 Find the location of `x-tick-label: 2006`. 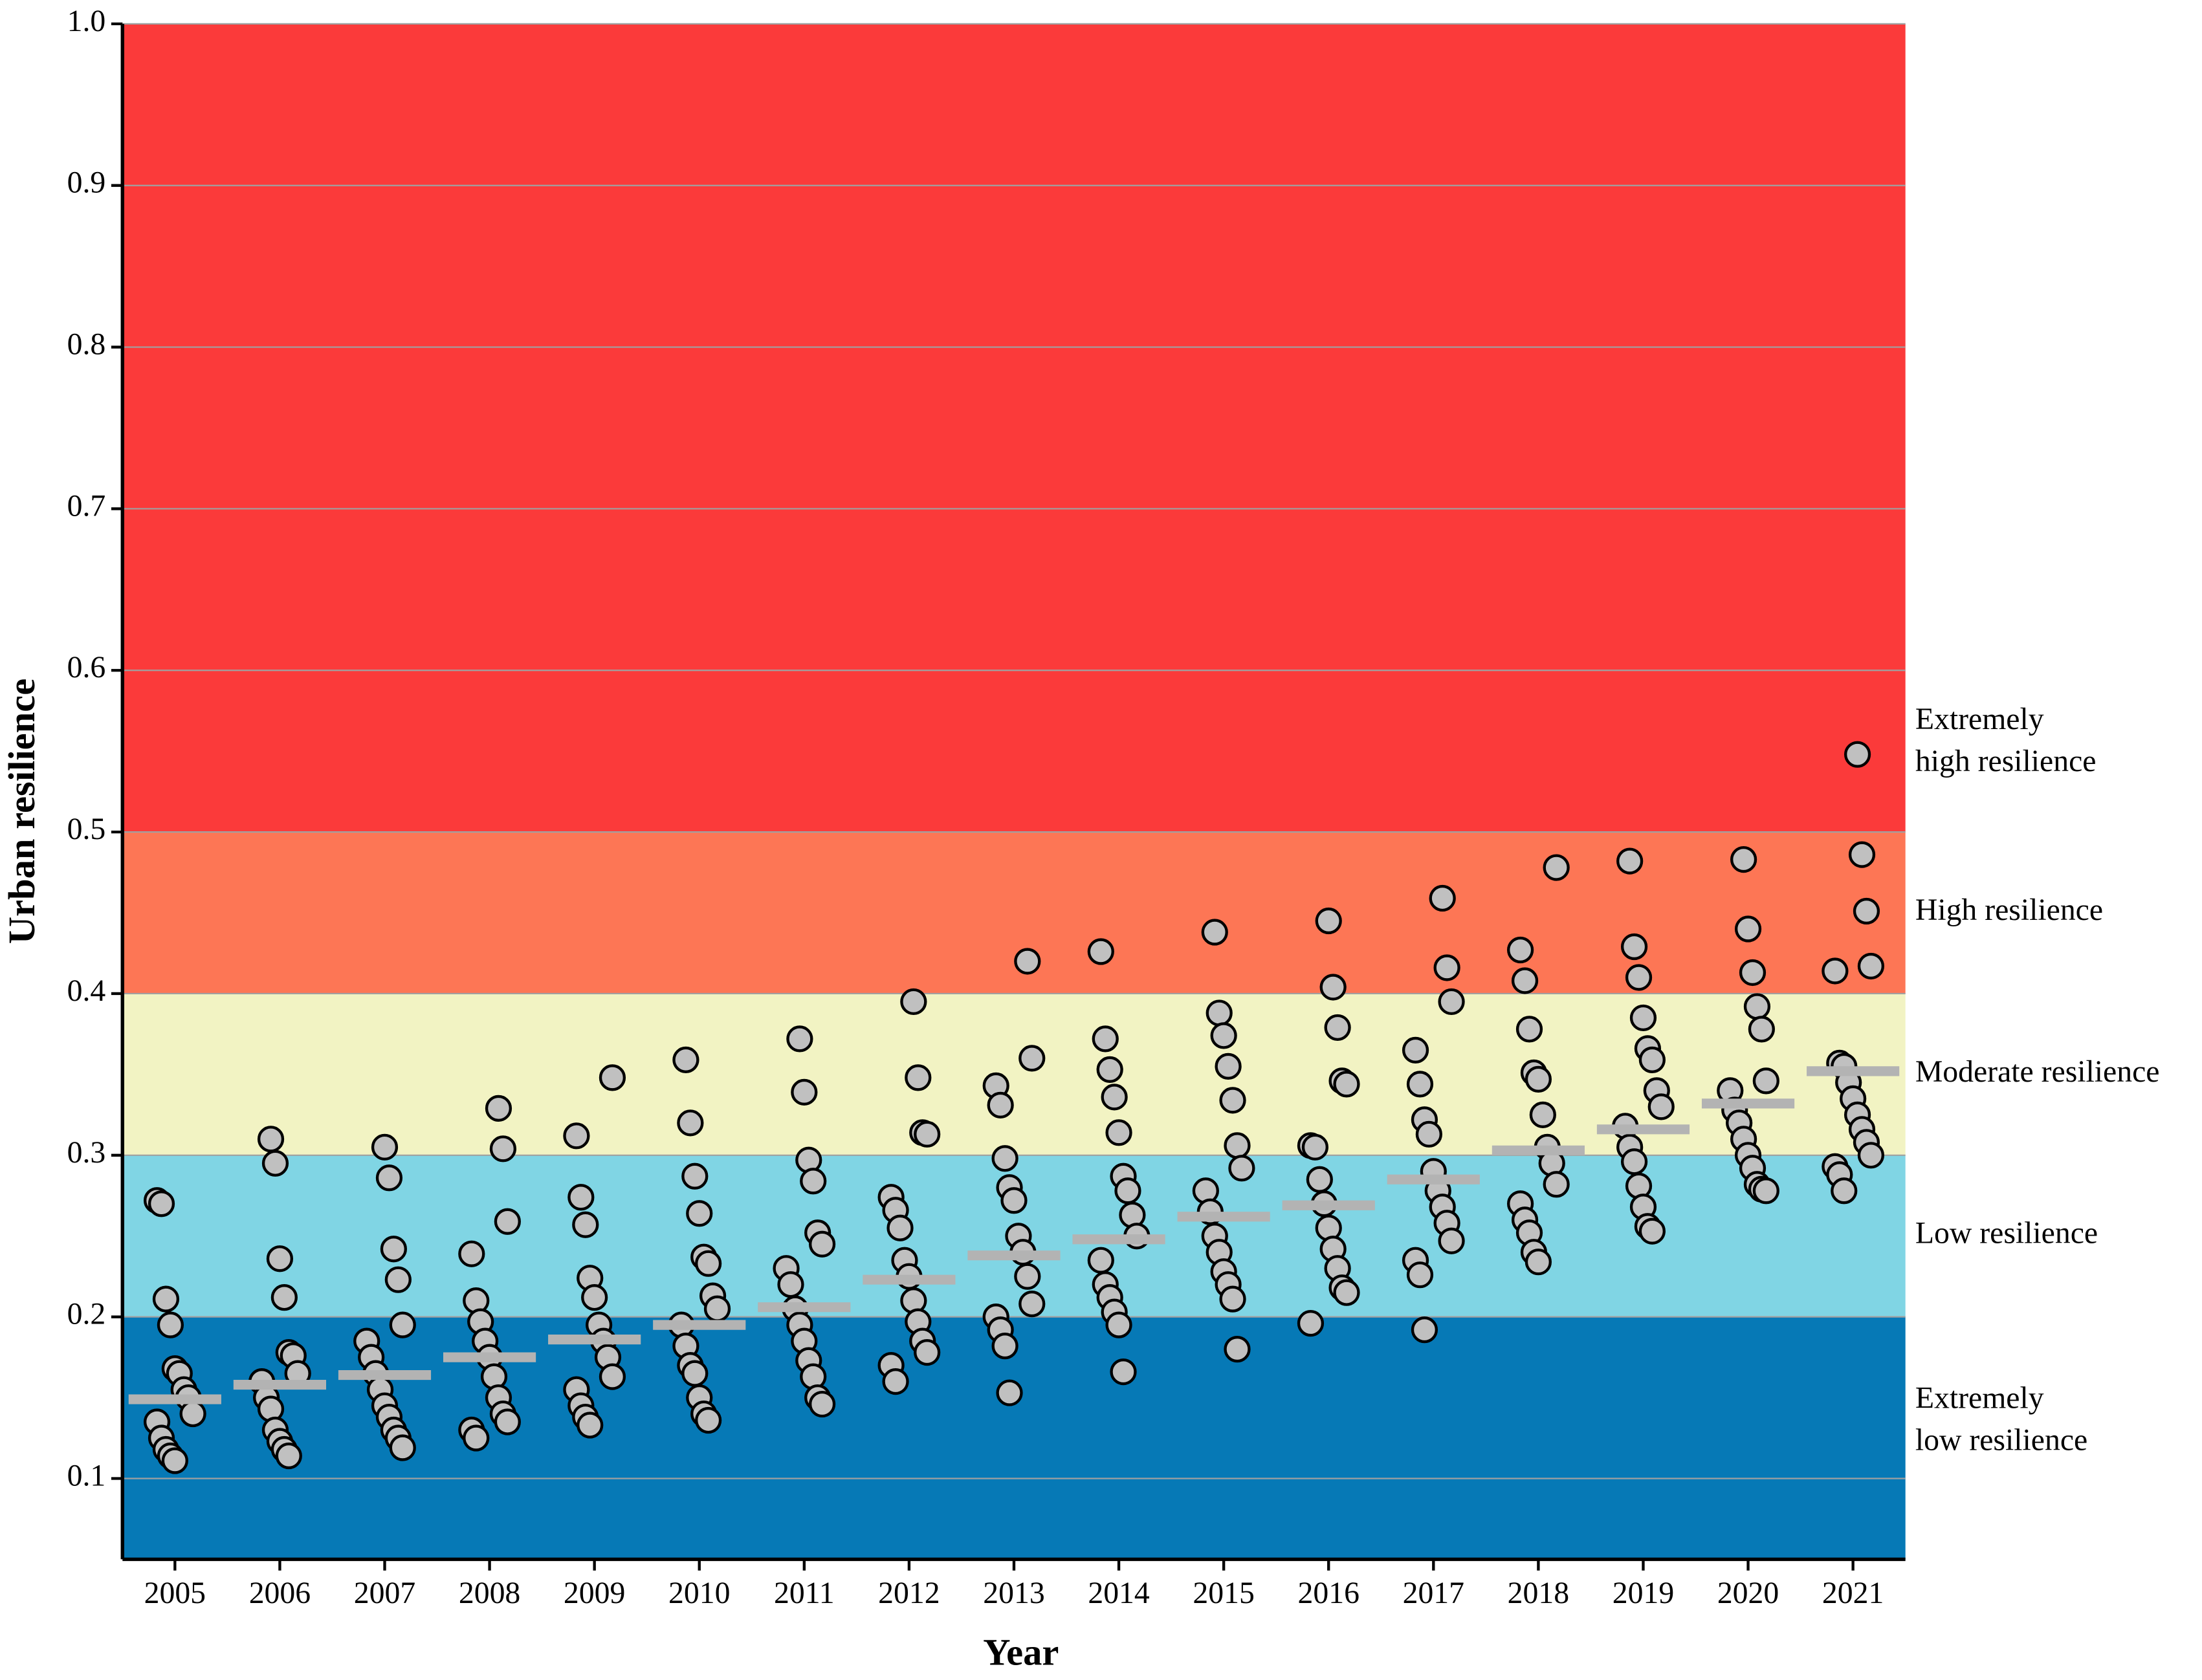

x-tick-label: 2006 is located at coordinates (280, 1593).